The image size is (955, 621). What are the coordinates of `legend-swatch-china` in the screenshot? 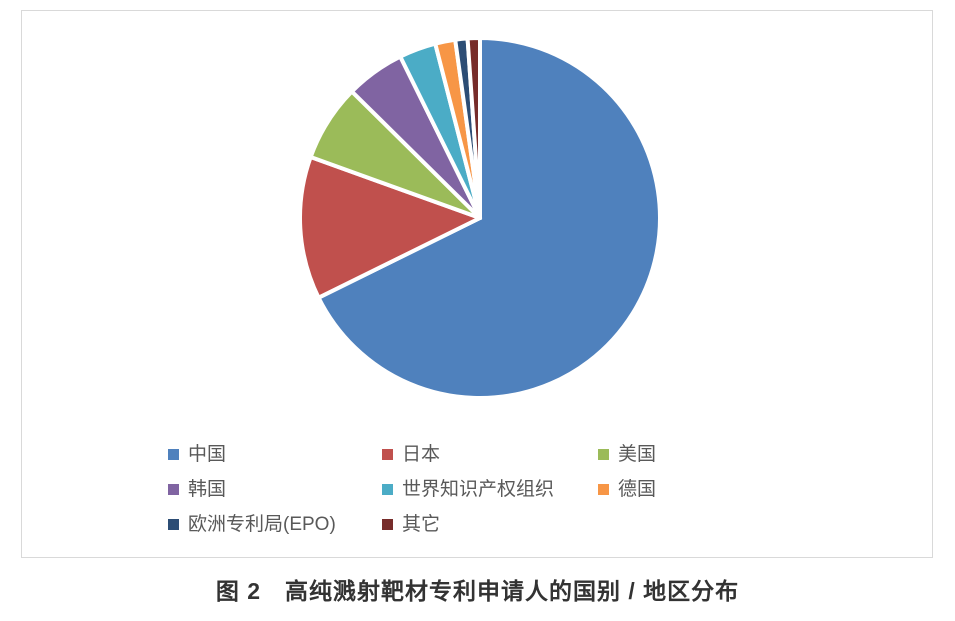 It's located at (173, 454).